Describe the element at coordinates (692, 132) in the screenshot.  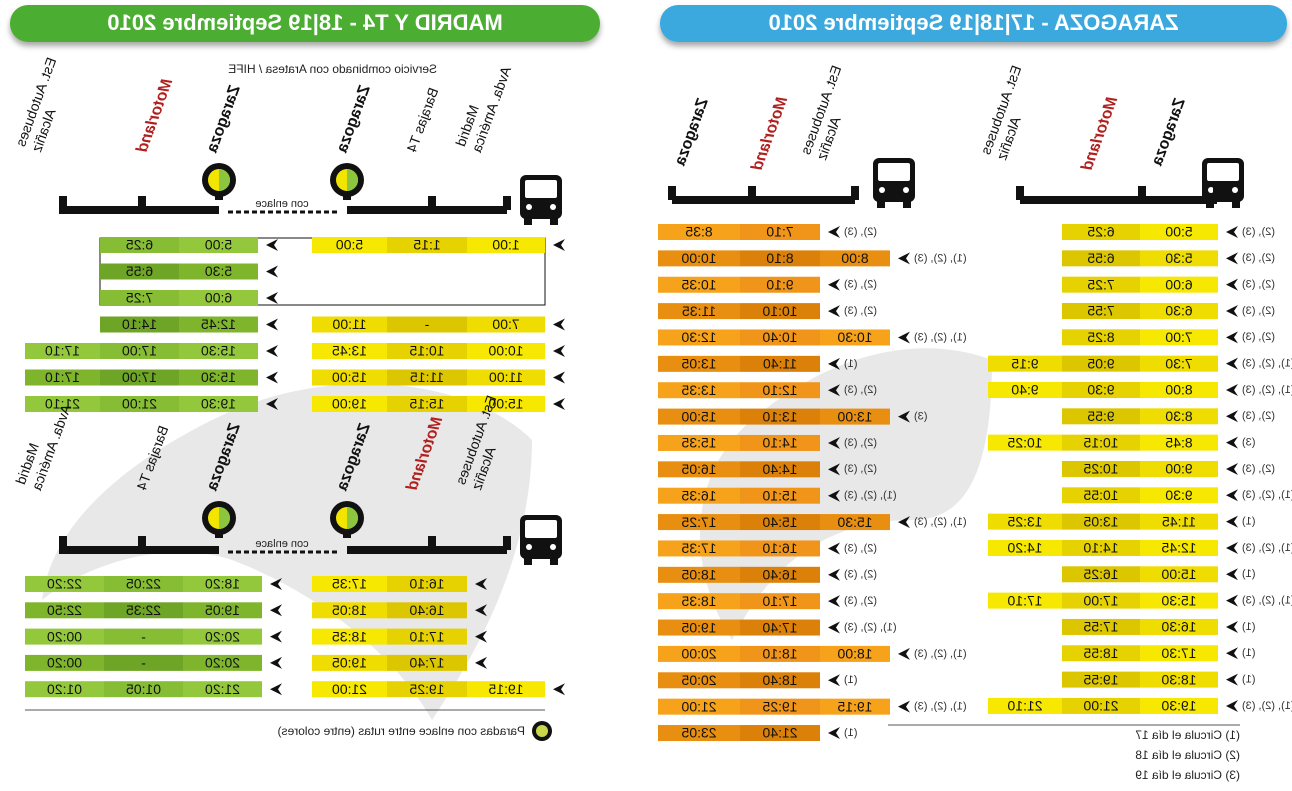
I see `stop-name: Zaragoza` at that location.